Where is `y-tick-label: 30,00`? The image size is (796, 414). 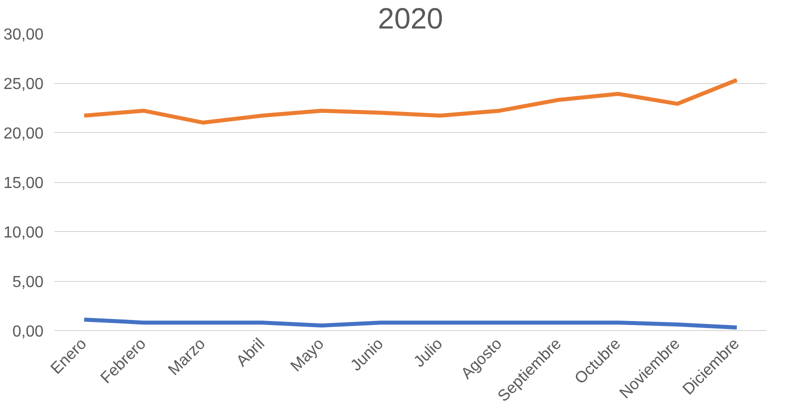 y-tick-label: 30,00 is located at coordinates (23, 35).